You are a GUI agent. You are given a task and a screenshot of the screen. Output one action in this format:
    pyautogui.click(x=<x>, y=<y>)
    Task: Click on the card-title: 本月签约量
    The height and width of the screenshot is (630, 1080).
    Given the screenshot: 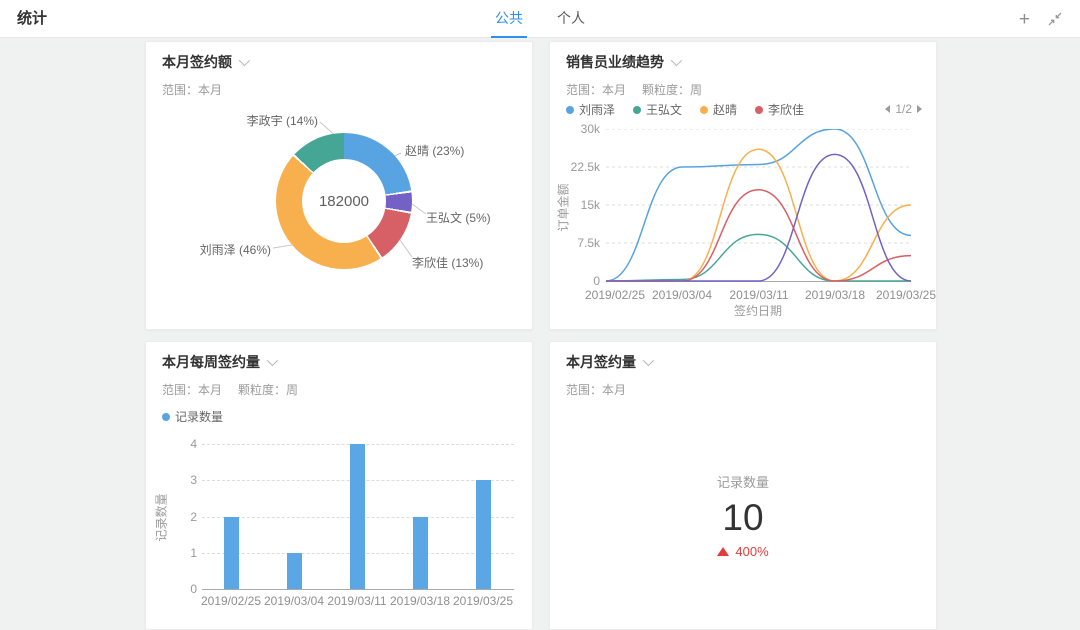 What is the action you would take?
    pyautogui.click(x=610, y=362)
    